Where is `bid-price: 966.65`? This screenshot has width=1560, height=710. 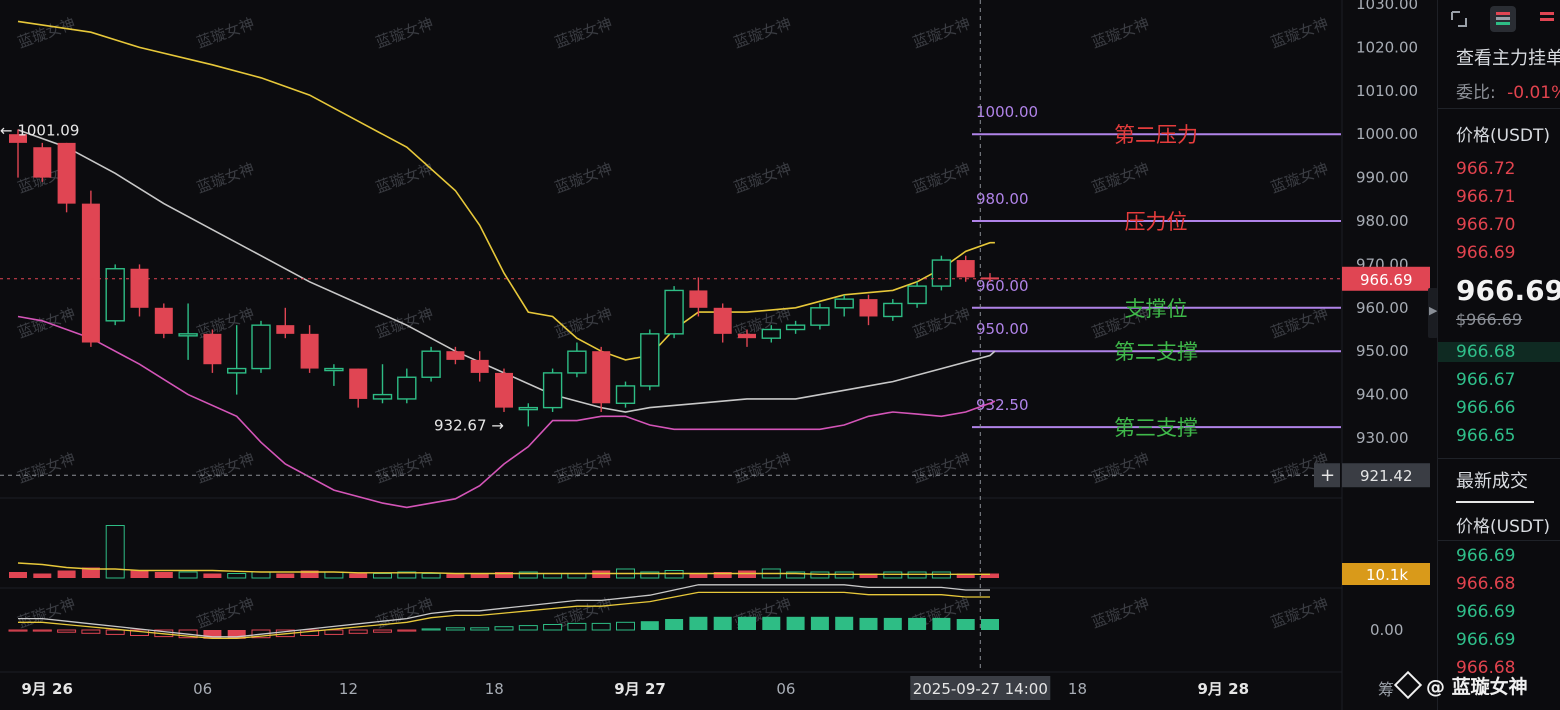
bid-price: 966.65 is located at coordinates (1486, 436).